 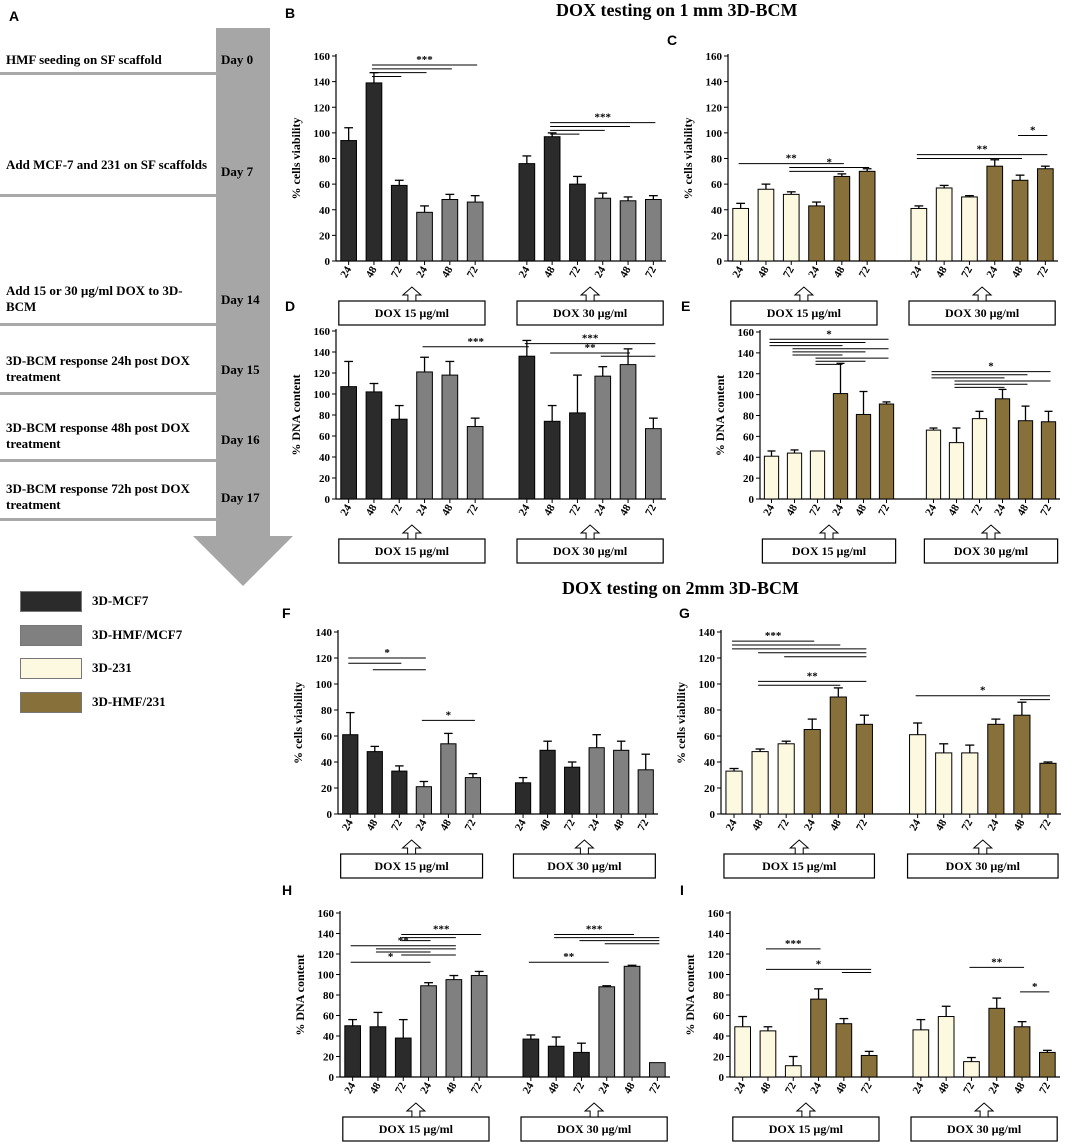 What do you see at coordinates (287, 890) in the screenshot?
I see `panel-label-h: H` at bounding box center [287, 890].